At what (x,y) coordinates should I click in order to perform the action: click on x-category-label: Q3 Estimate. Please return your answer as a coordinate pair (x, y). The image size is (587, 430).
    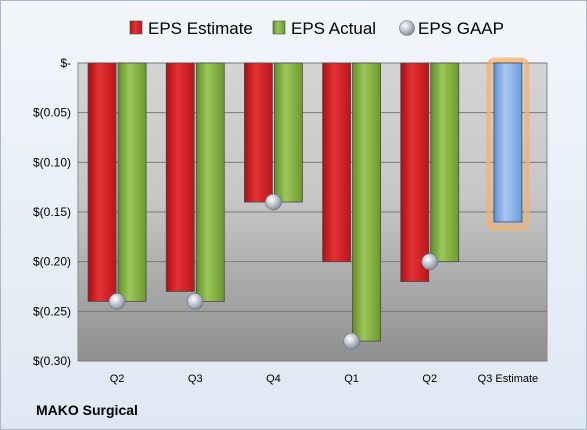
    Looking at the image, I should click on (508, 379).